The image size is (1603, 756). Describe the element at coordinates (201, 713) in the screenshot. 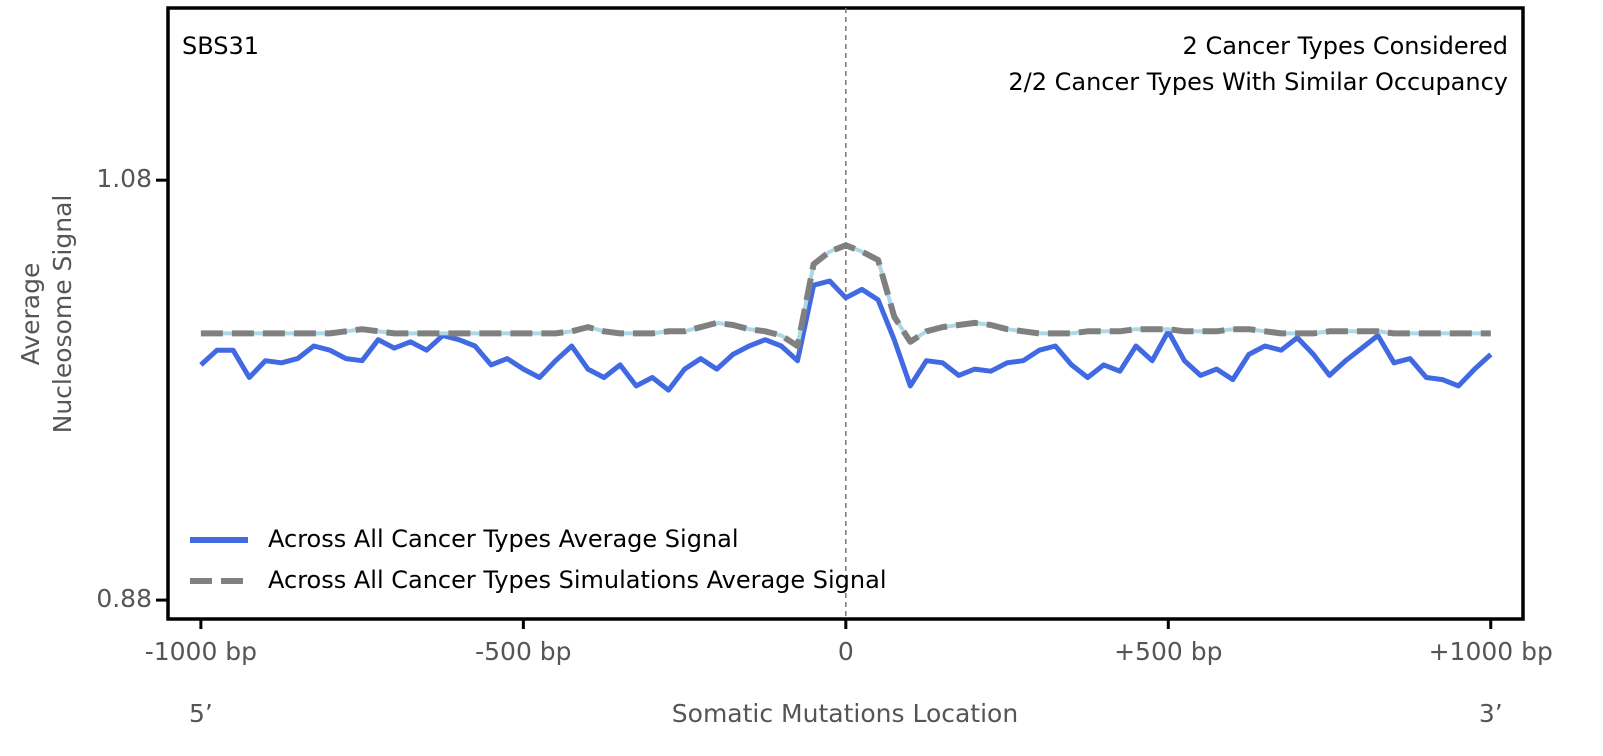

I see `end-label: 5’` at that location.